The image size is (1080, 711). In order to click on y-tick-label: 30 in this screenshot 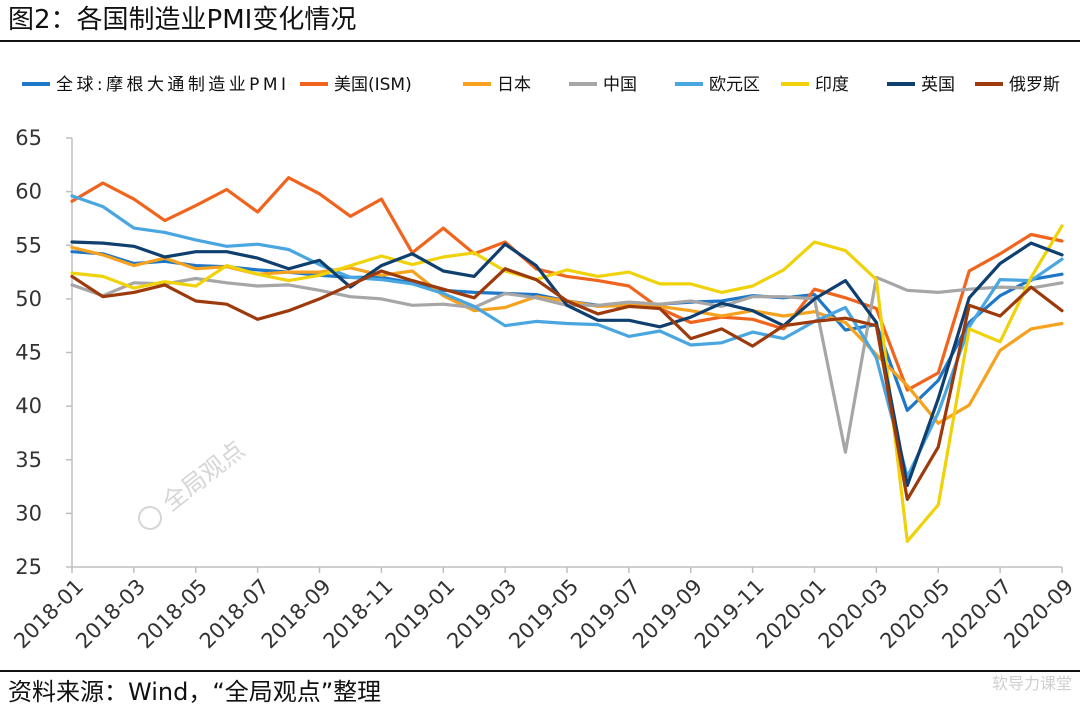, I will do `click(28, 513)`.